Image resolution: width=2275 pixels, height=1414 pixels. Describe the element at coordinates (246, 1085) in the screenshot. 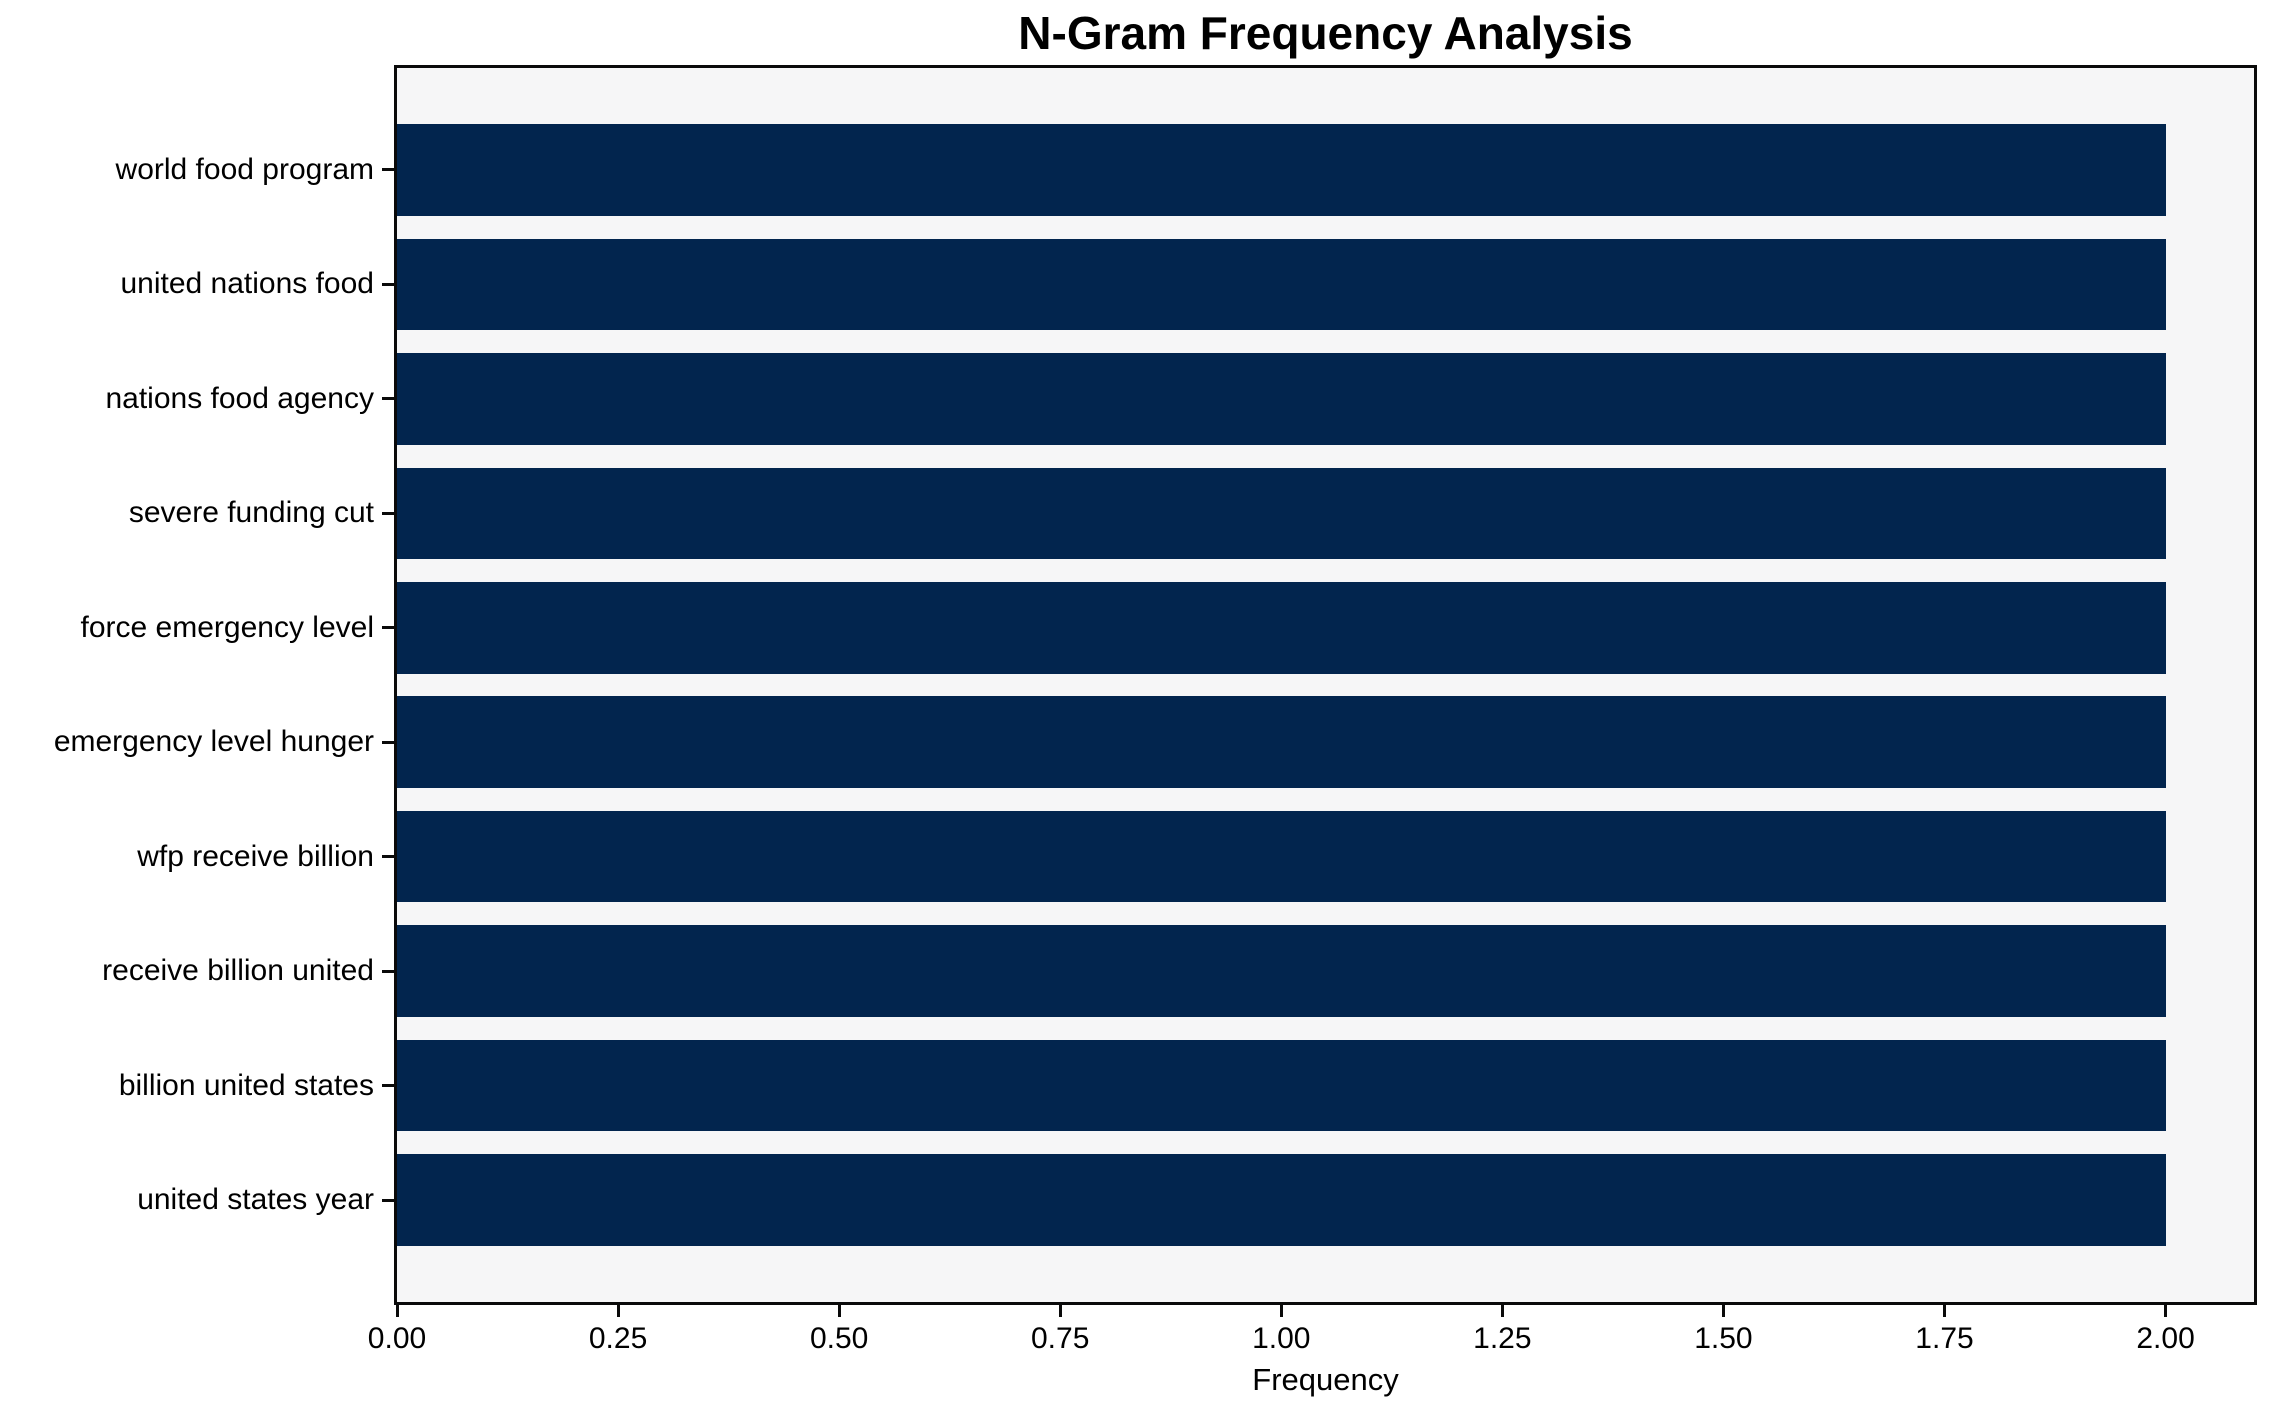

I see `y-tick-label: billion united states` at that location.